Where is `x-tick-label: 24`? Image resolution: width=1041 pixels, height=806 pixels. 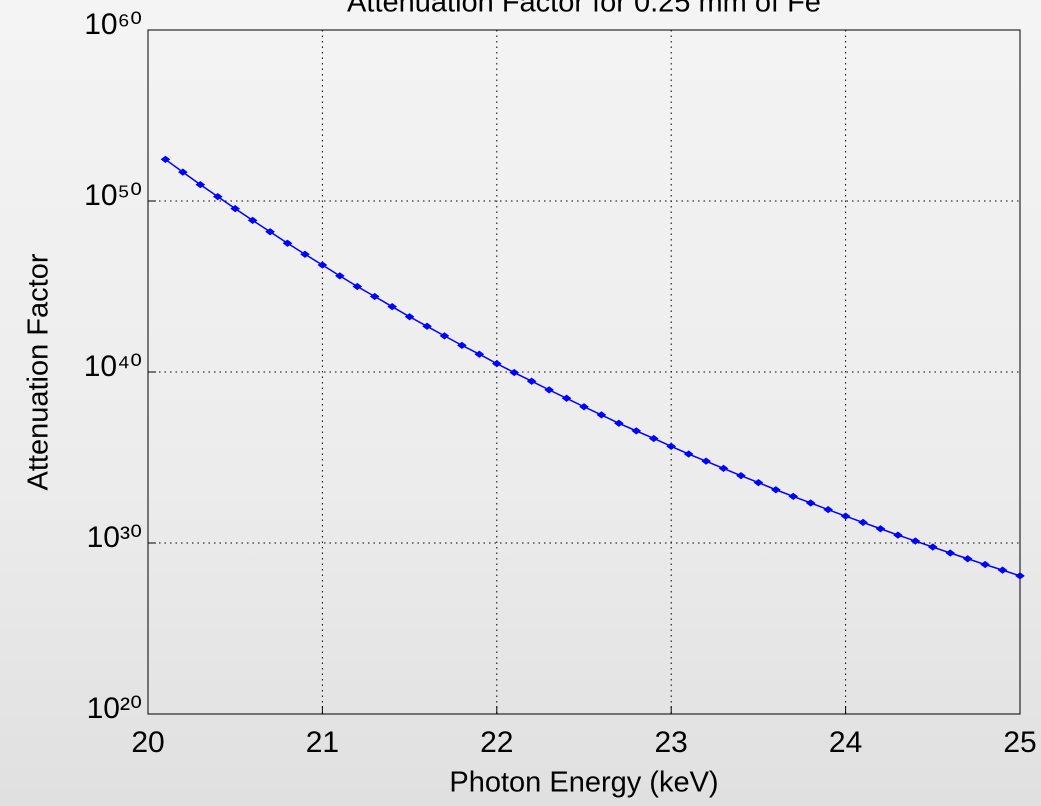 x-tick-label: 24 is located at coordinates (845, 742).